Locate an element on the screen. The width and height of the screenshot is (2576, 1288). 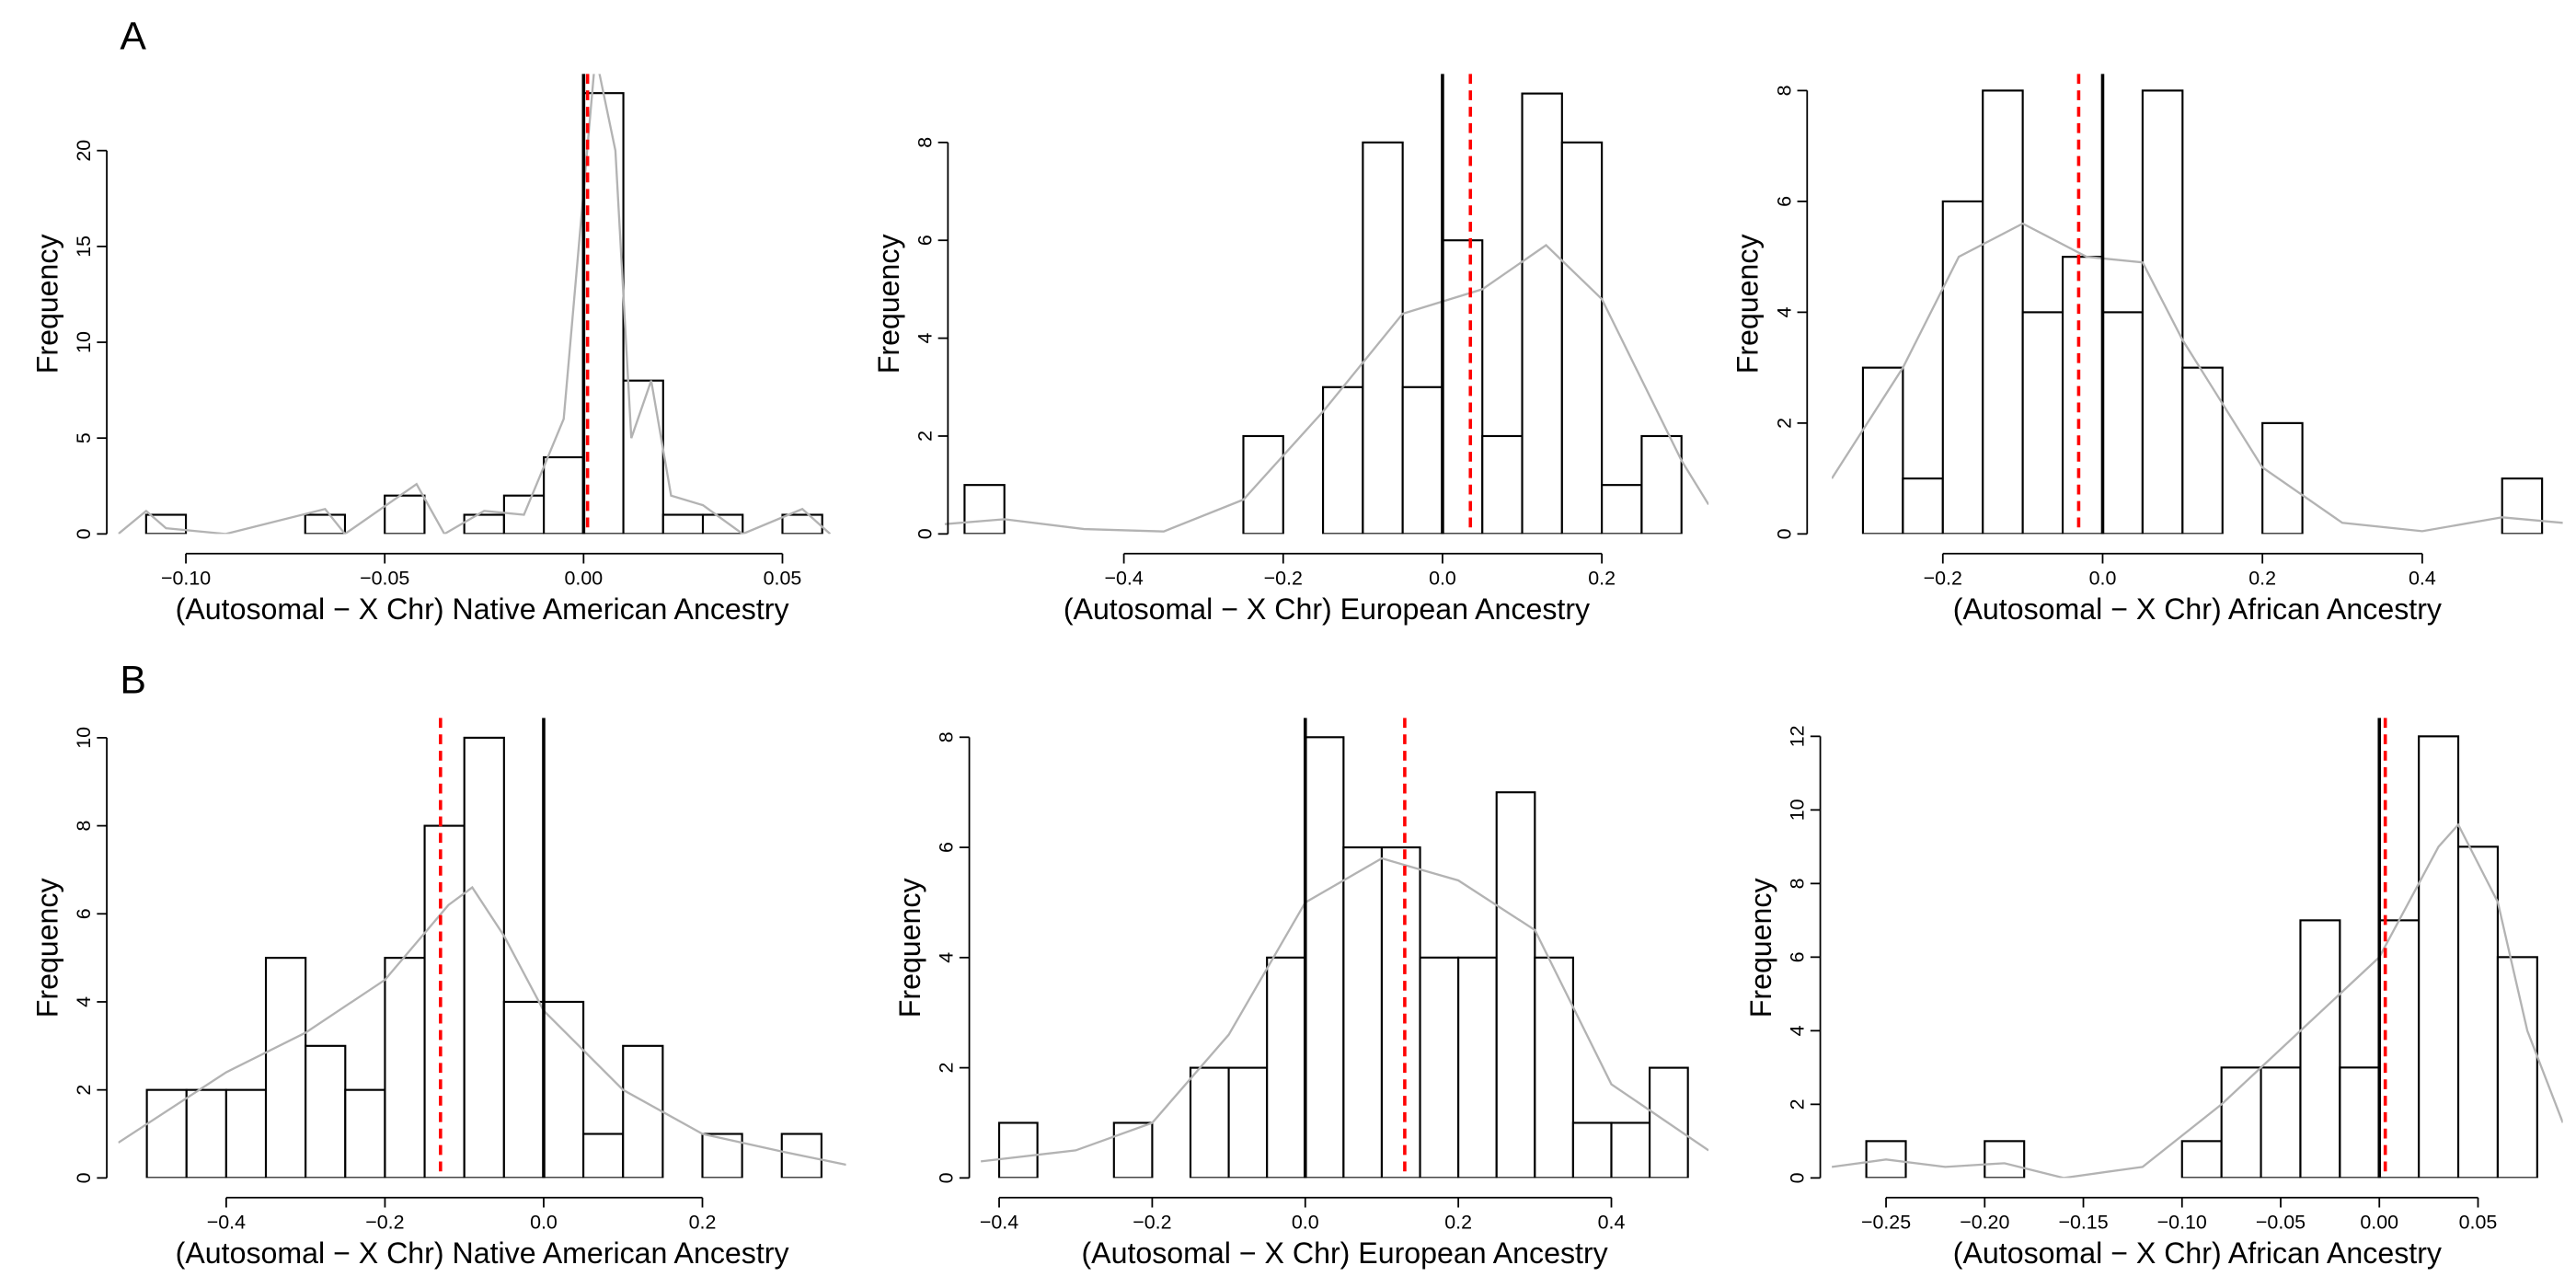
panel-label: B is located at coordinates (133, 681).